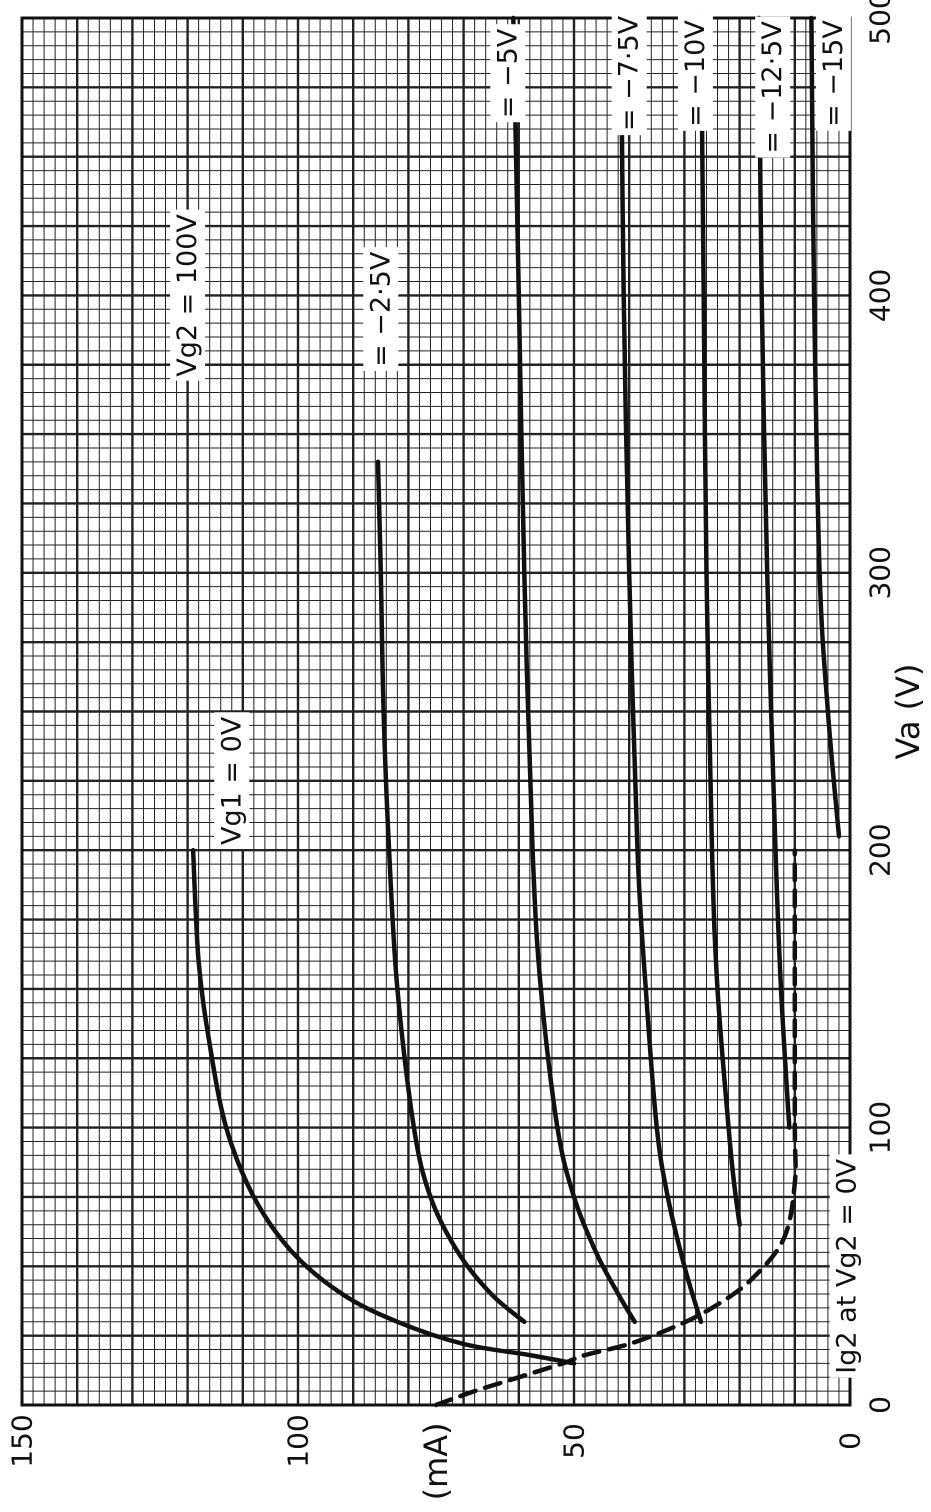 This screenshot has width=931, height=1512. I want to click on x-tick-group: 0, so click(880, 1405).